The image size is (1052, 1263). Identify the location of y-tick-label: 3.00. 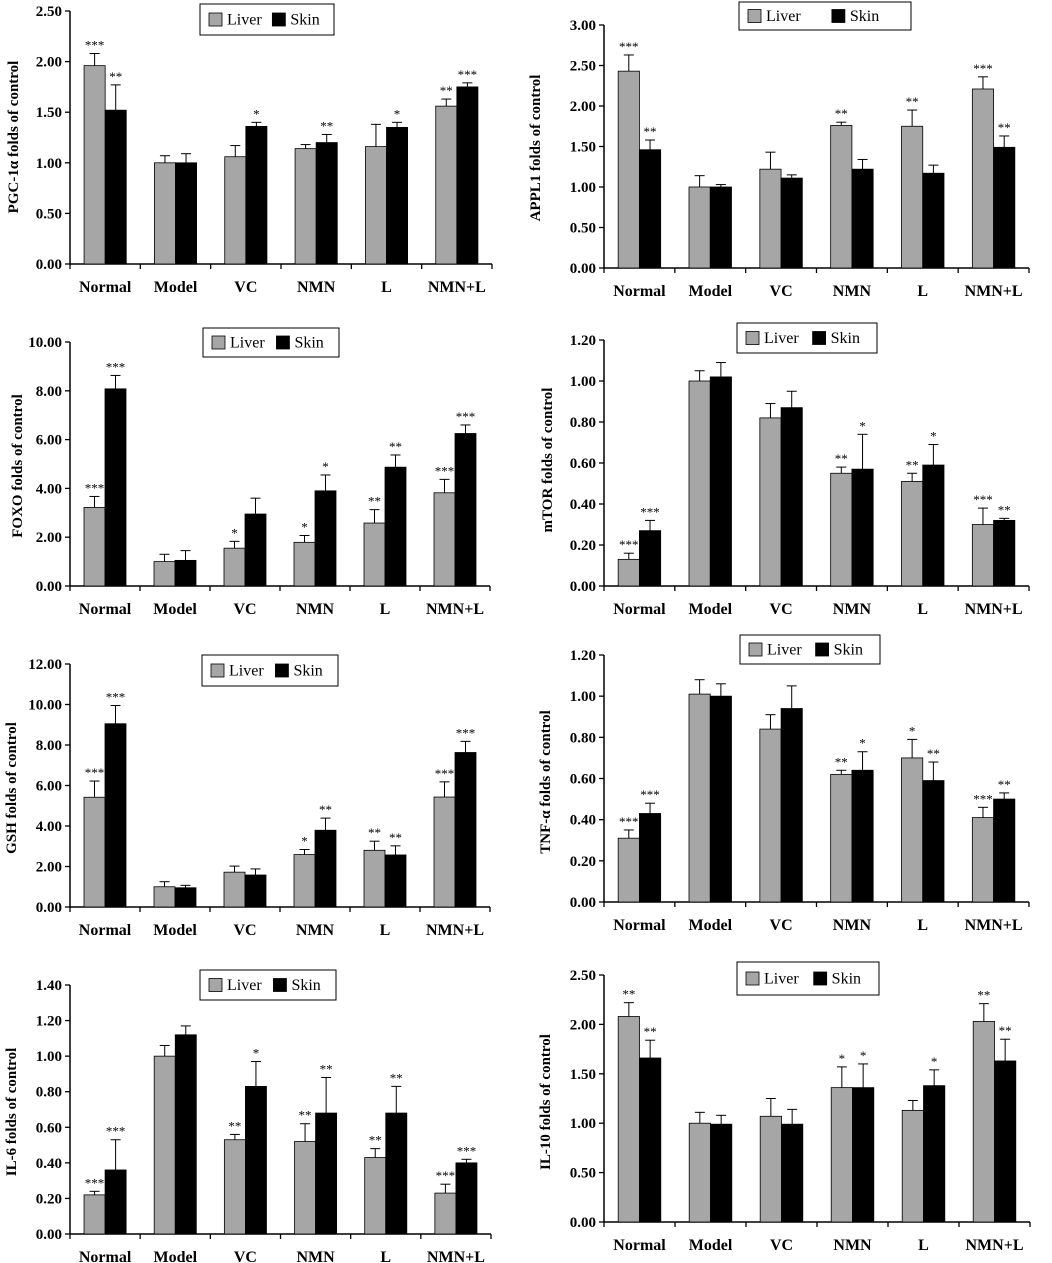
(583, 26).